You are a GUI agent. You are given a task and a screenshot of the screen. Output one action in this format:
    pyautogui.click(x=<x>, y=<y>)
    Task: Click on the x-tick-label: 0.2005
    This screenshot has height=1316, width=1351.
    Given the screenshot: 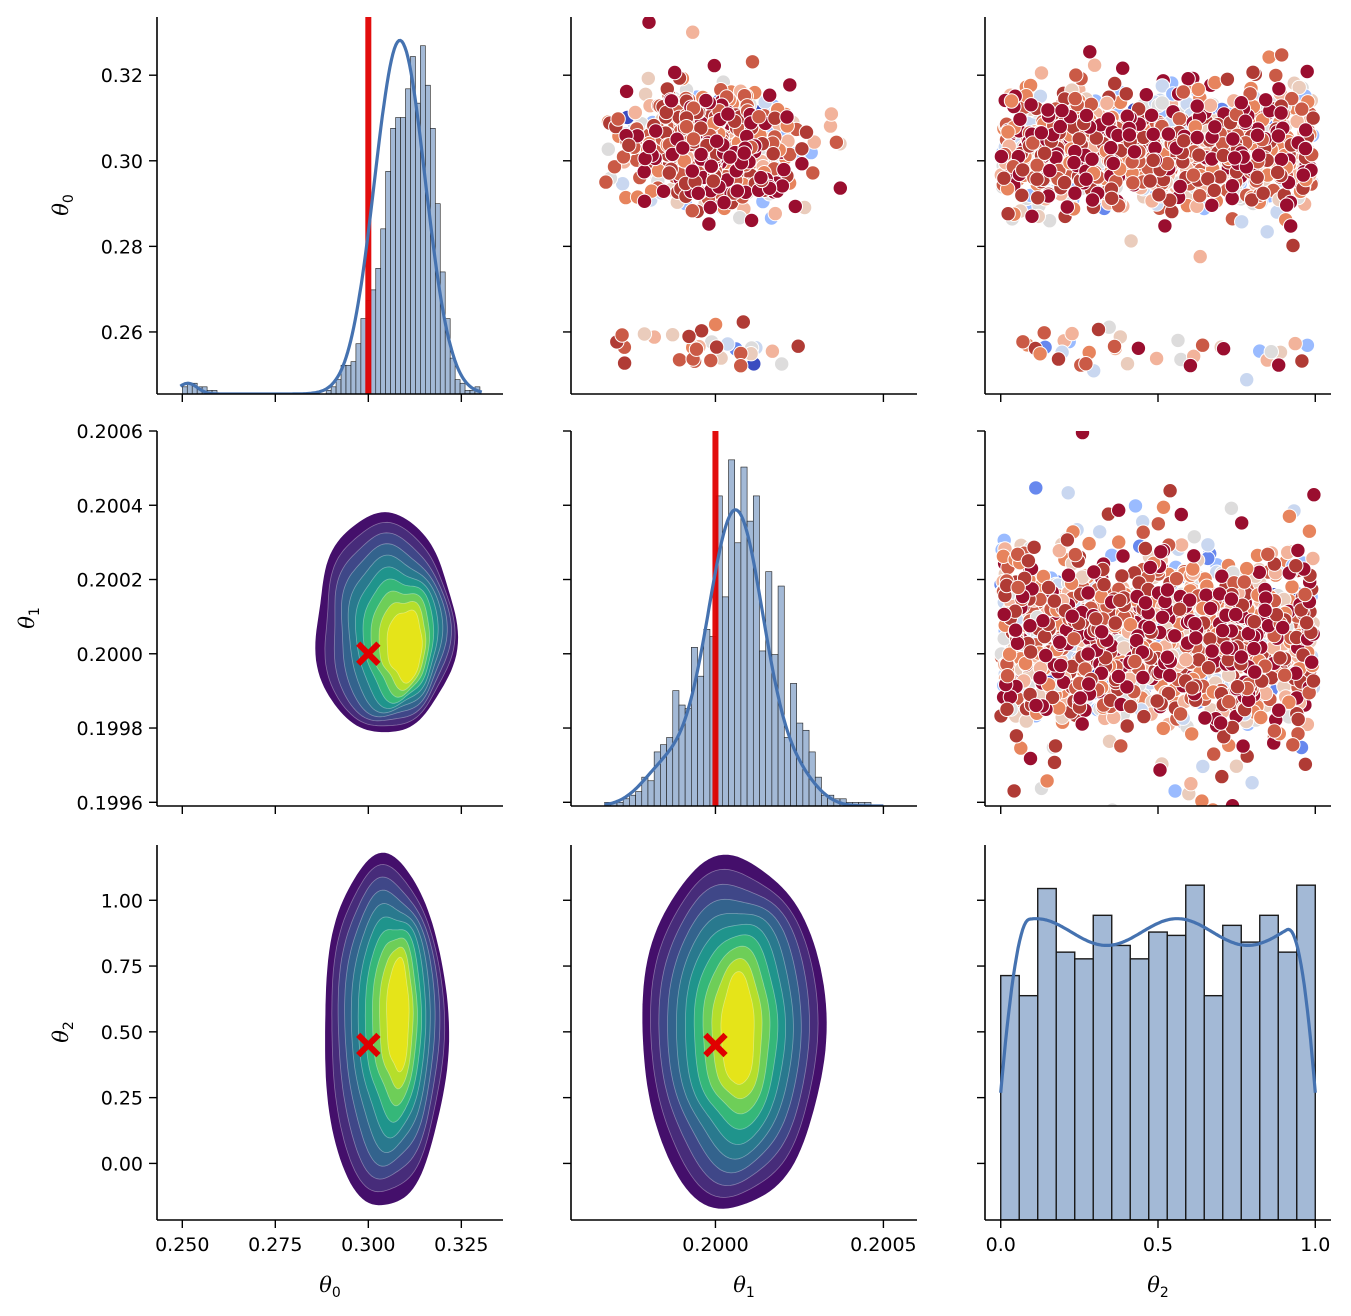 What is the action you would take?
    pyautogui.click(x=883, y=1245)
    